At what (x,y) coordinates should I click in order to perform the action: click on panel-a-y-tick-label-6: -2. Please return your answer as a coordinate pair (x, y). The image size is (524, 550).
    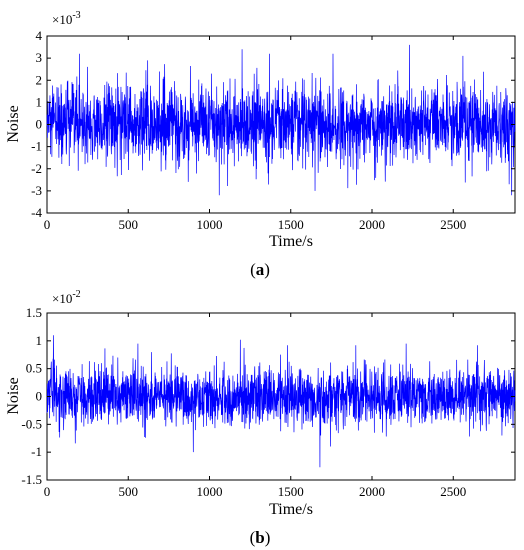
    Looking at the image, I should click on (36, 168).